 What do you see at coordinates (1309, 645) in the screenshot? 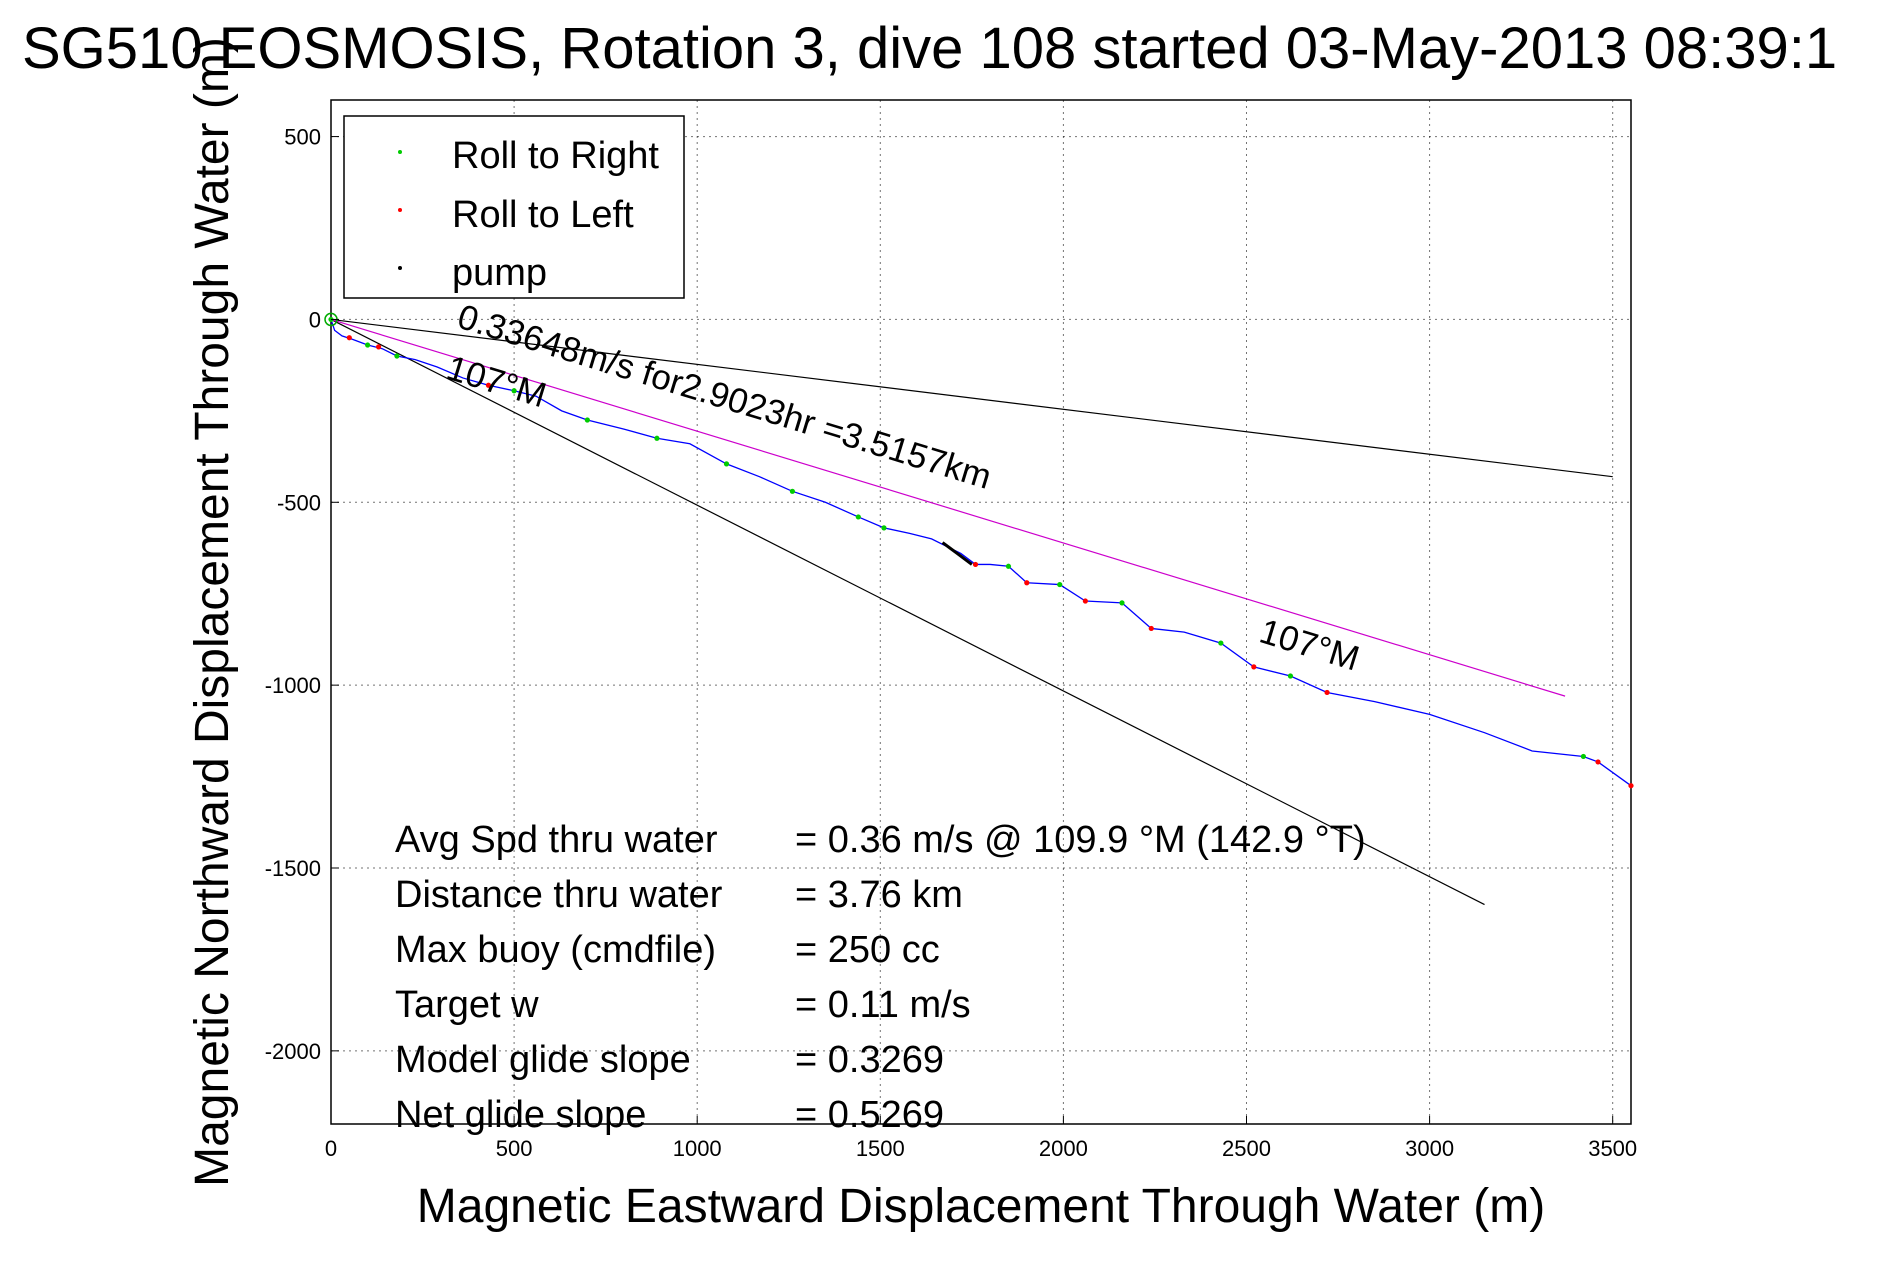
I see `annotation-label: 107°M` at bounding box center [1309, 645].